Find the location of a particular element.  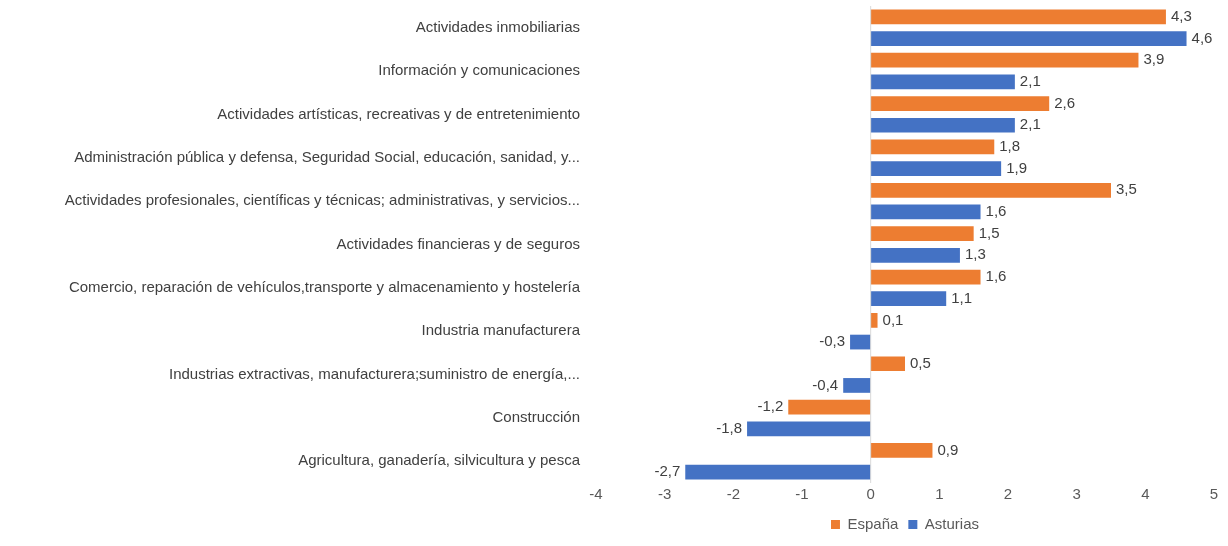

data-label: -2,7 is located at coordinates (667, 471).